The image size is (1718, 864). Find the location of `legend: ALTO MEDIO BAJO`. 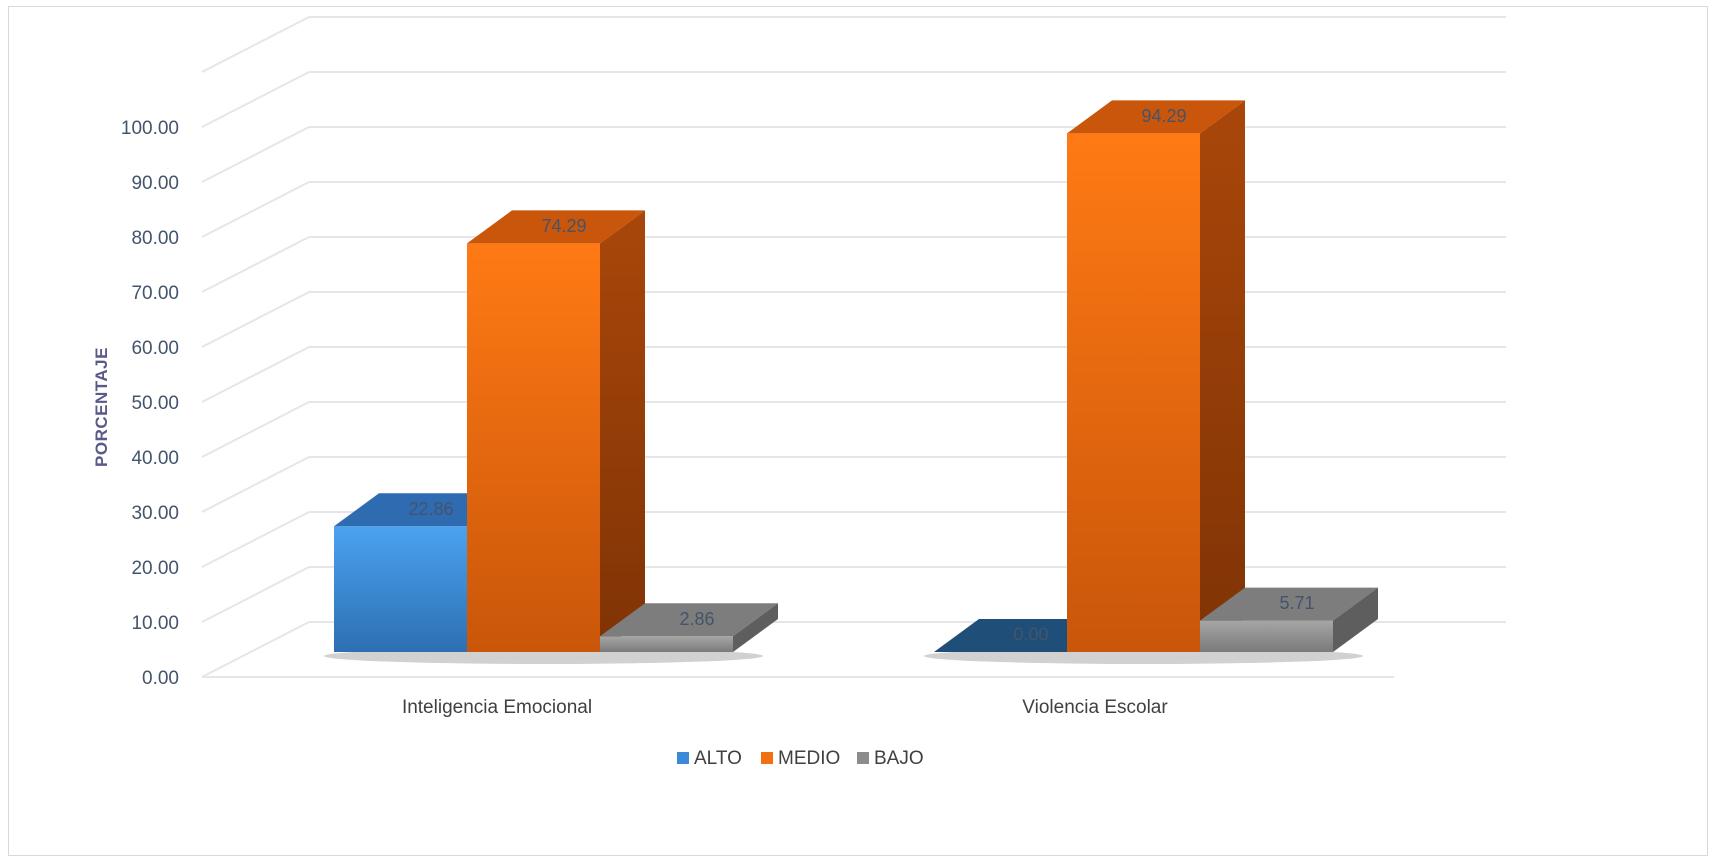

legend: ALTO MEDIO BAJO is located at coordinates (800, 758).